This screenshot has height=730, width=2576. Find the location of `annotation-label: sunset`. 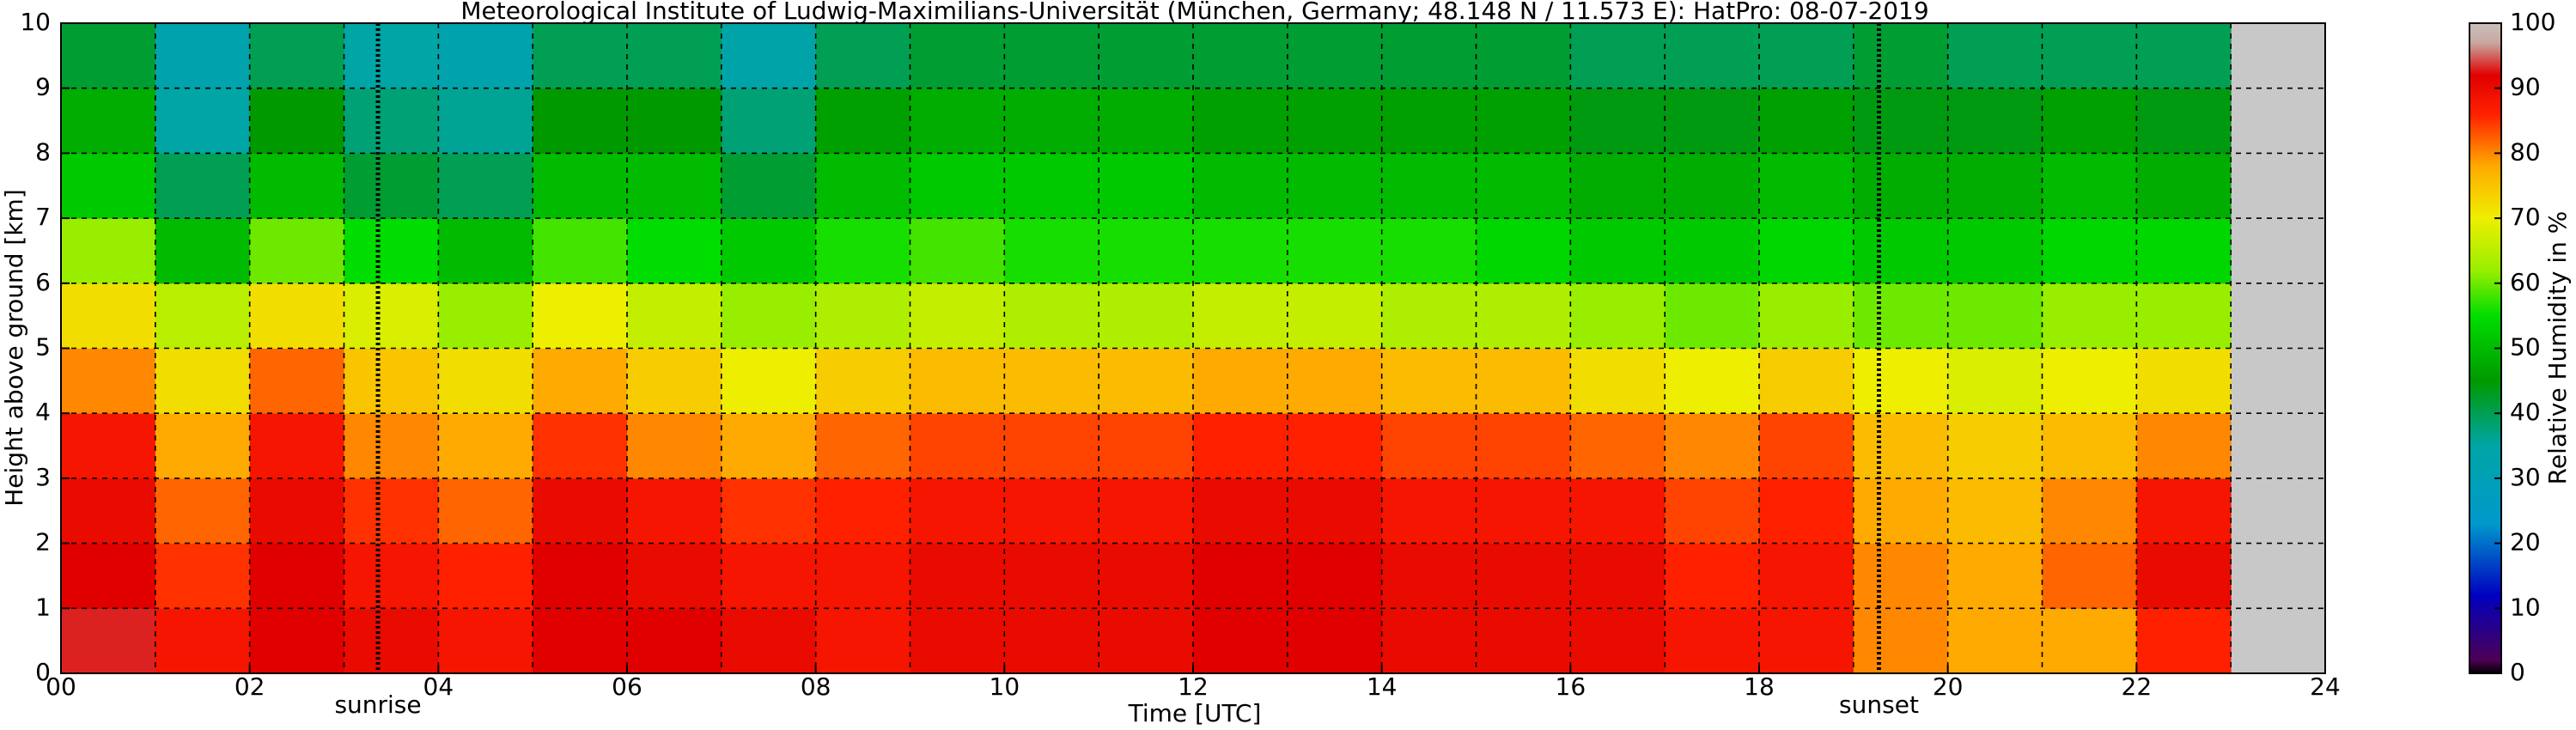

annotation-label: sunset is located at coordinates (1879, 704).